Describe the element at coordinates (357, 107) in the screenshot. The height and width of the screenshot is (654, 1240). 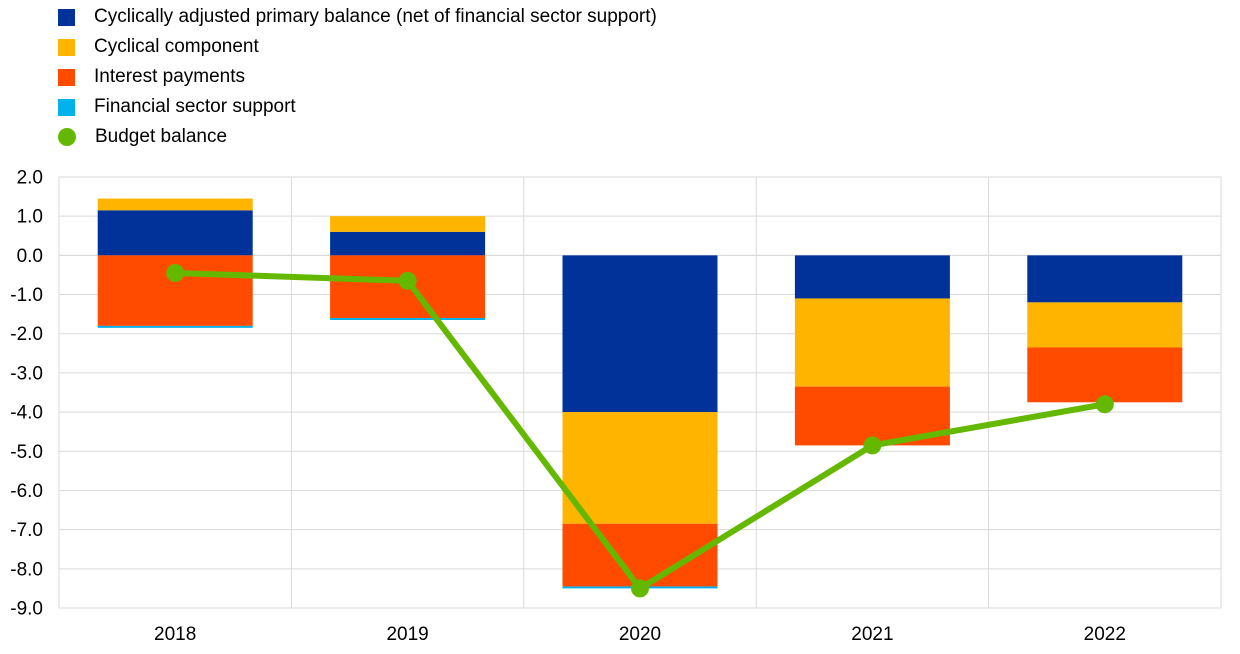
I see `legend-item-financial-sector-support: Financial sector support` at that location.